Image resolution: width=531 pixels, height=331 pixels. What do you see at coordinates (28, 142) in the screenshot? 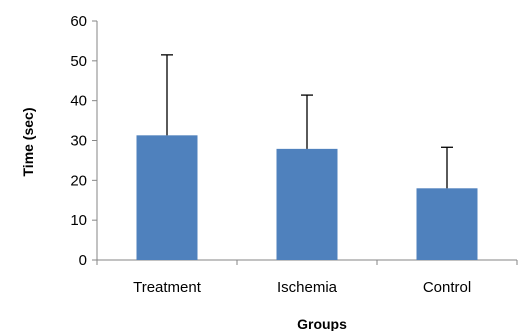
I see `y-axis-title: Time (sec)` at bounding box center [28, 142].